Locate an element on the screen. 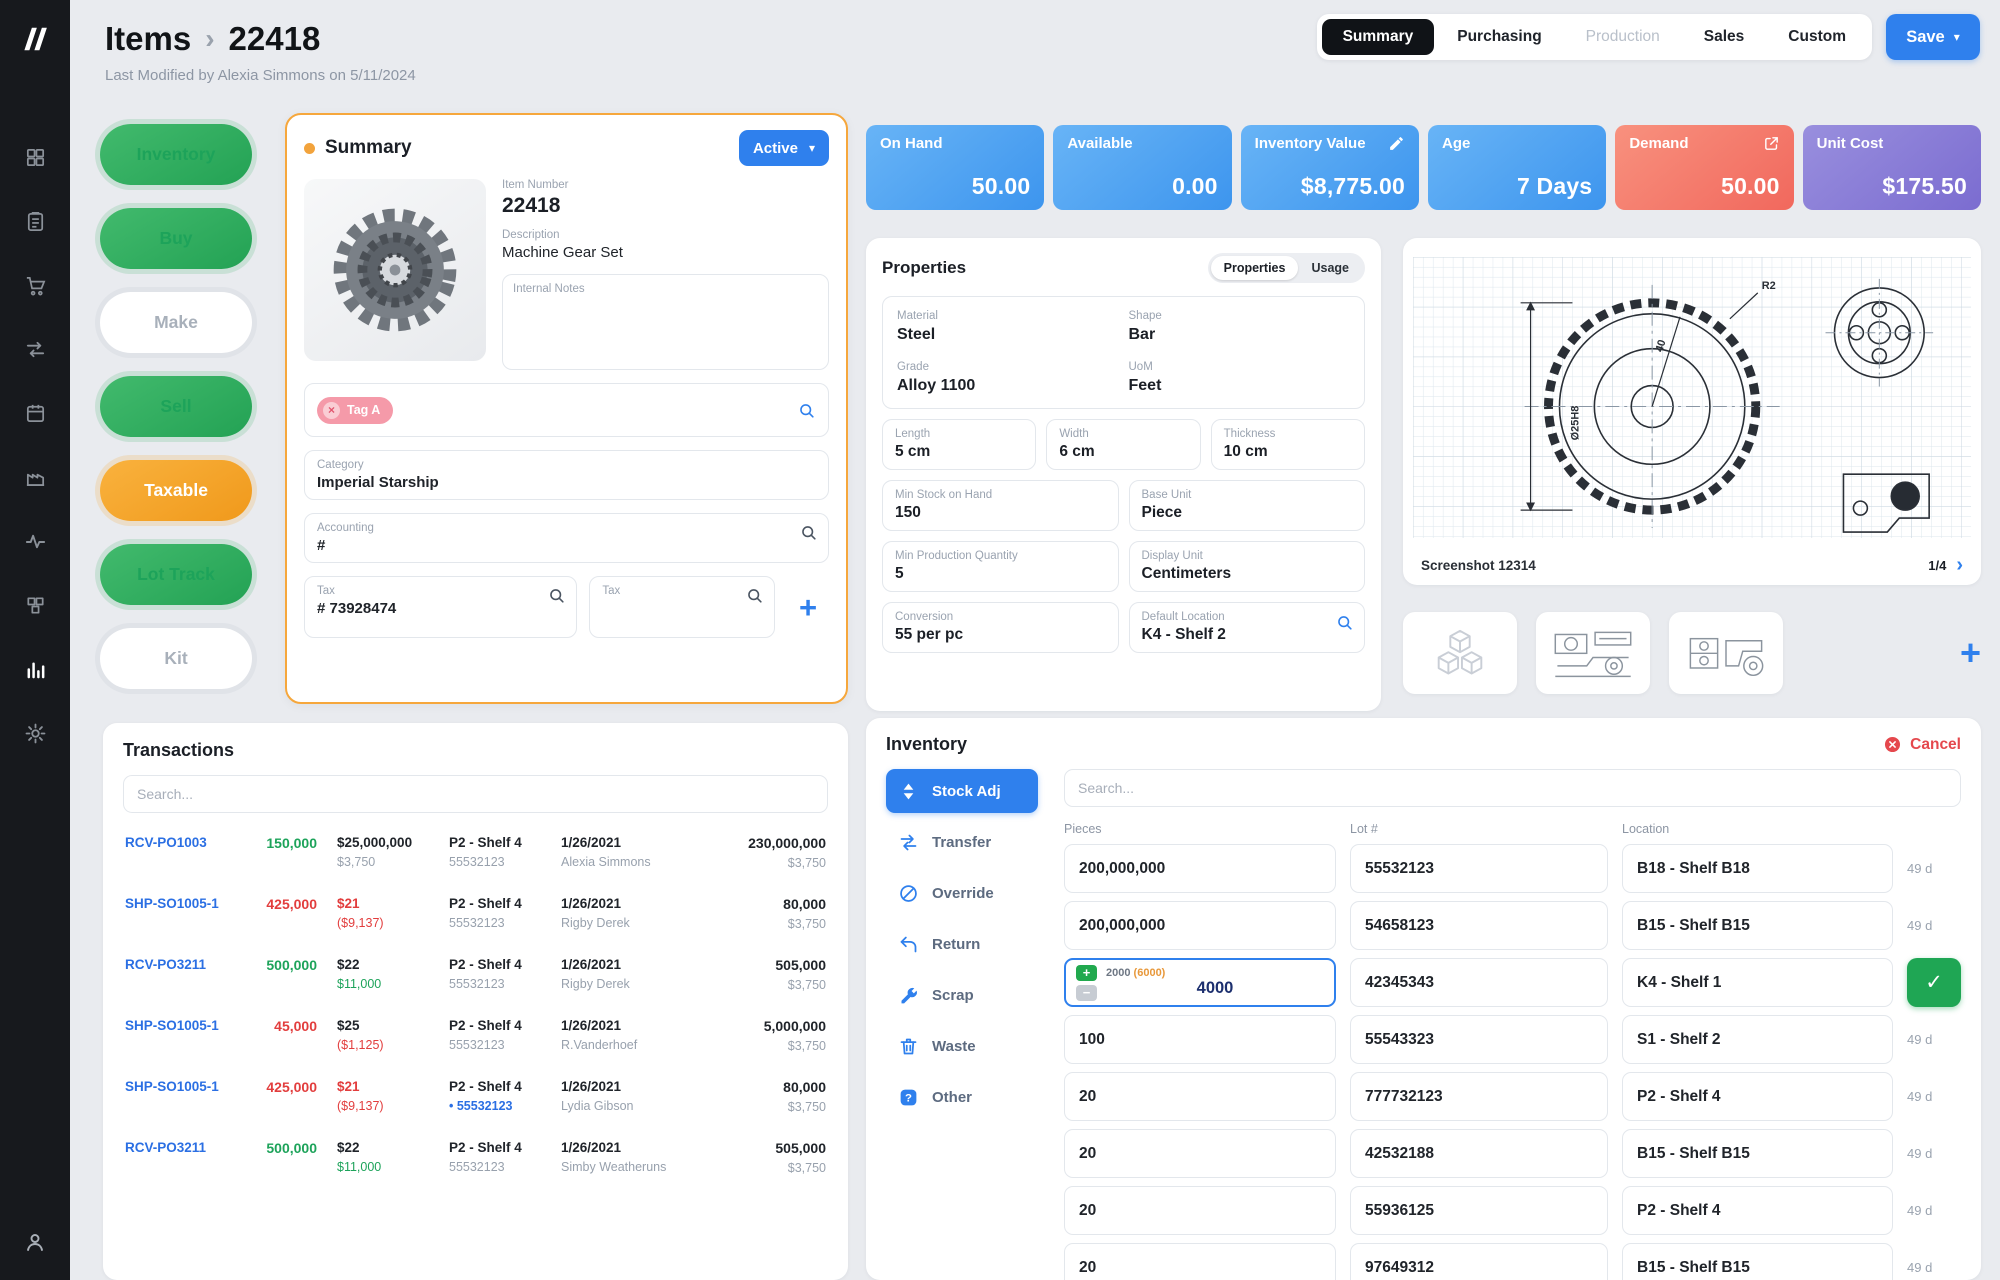 The width and height of the screenshot is (2000, 1280). property-field: UoM Feet is located at coordinates (1240, 378).